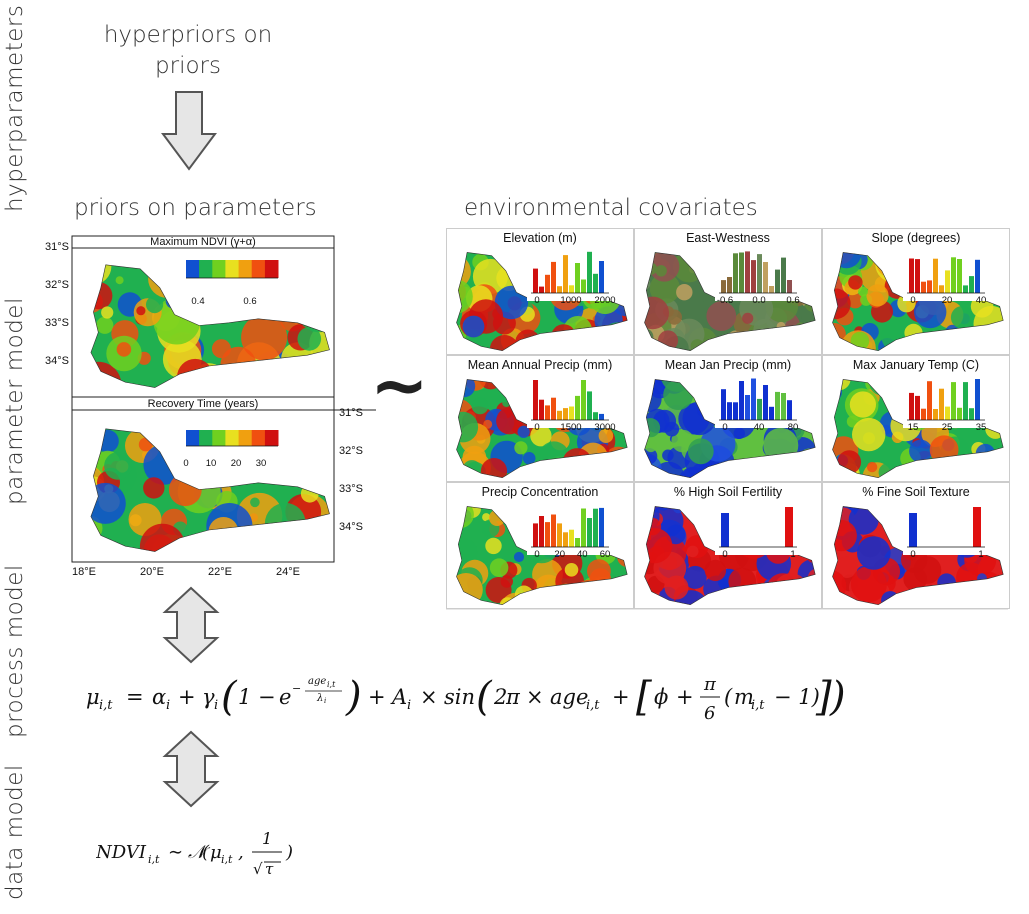 The width and height of the screenshot is (1029, 914). Describe the element at coordinates (191, 625) in the screenshot. I see `double-arrow-icon` at that location.